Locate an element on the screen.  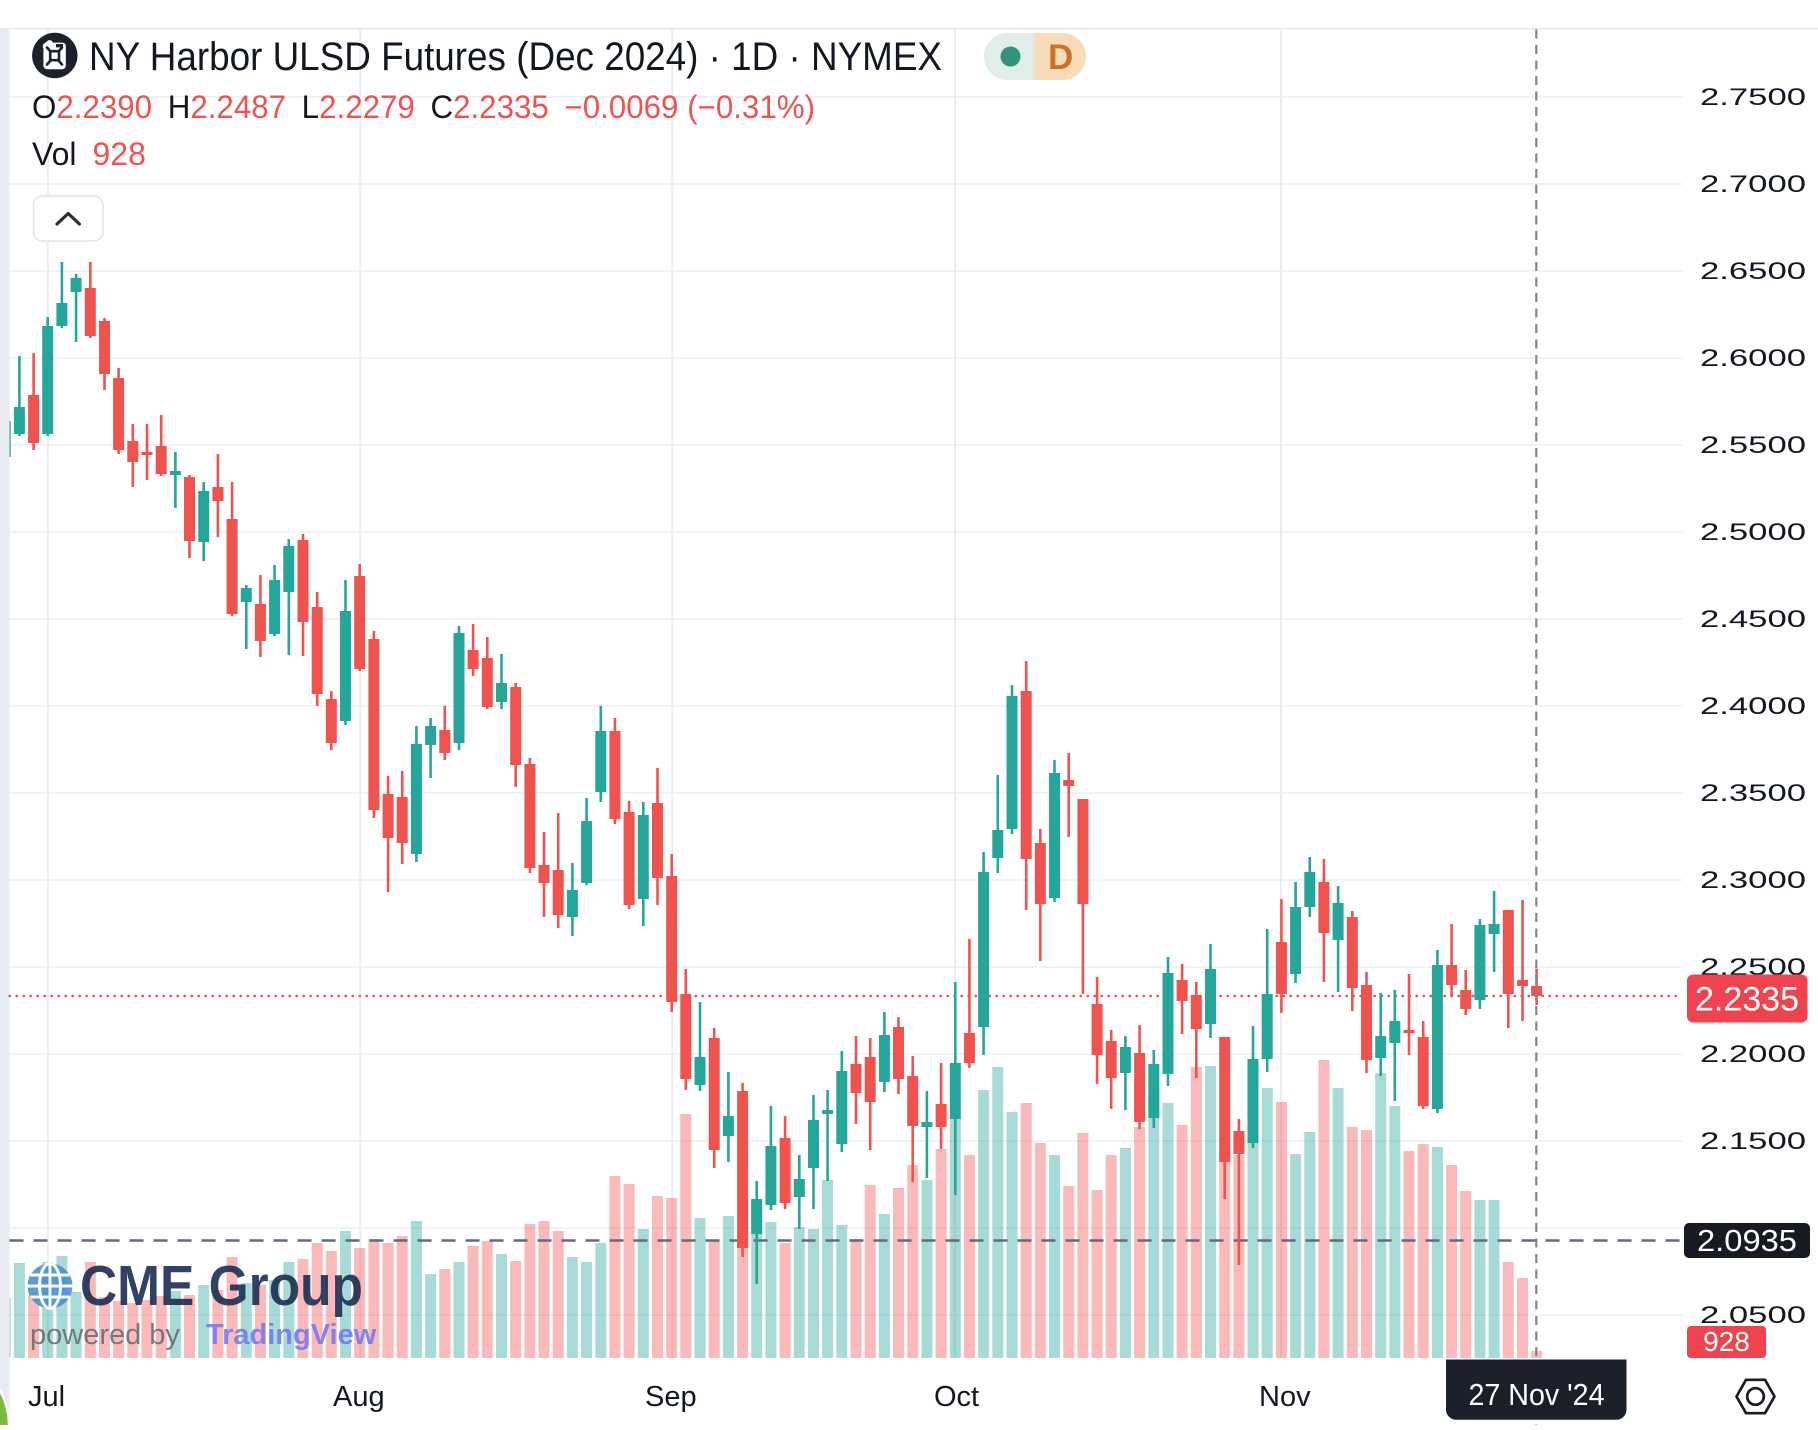
svg-text: 2.1500 is located at coordinates (1753, 1141).